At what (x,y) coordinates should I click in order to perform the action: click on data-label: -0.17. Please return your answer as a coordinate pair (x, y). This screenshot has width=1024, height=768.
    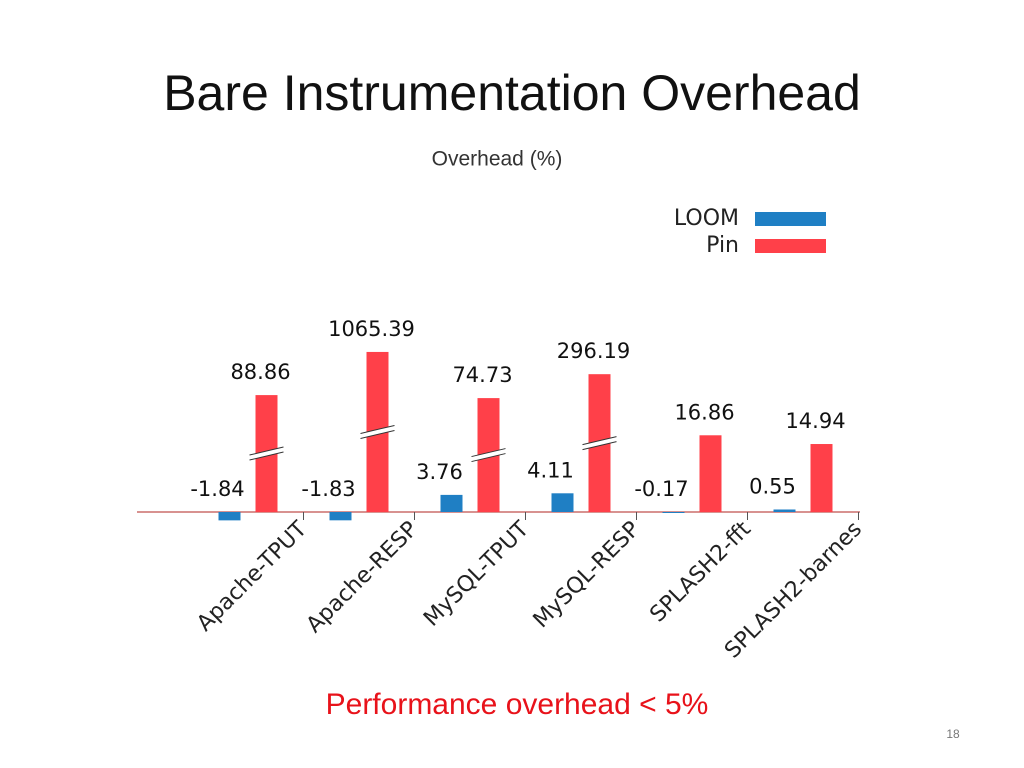
    Looking at the image, I should click on (661, 489).